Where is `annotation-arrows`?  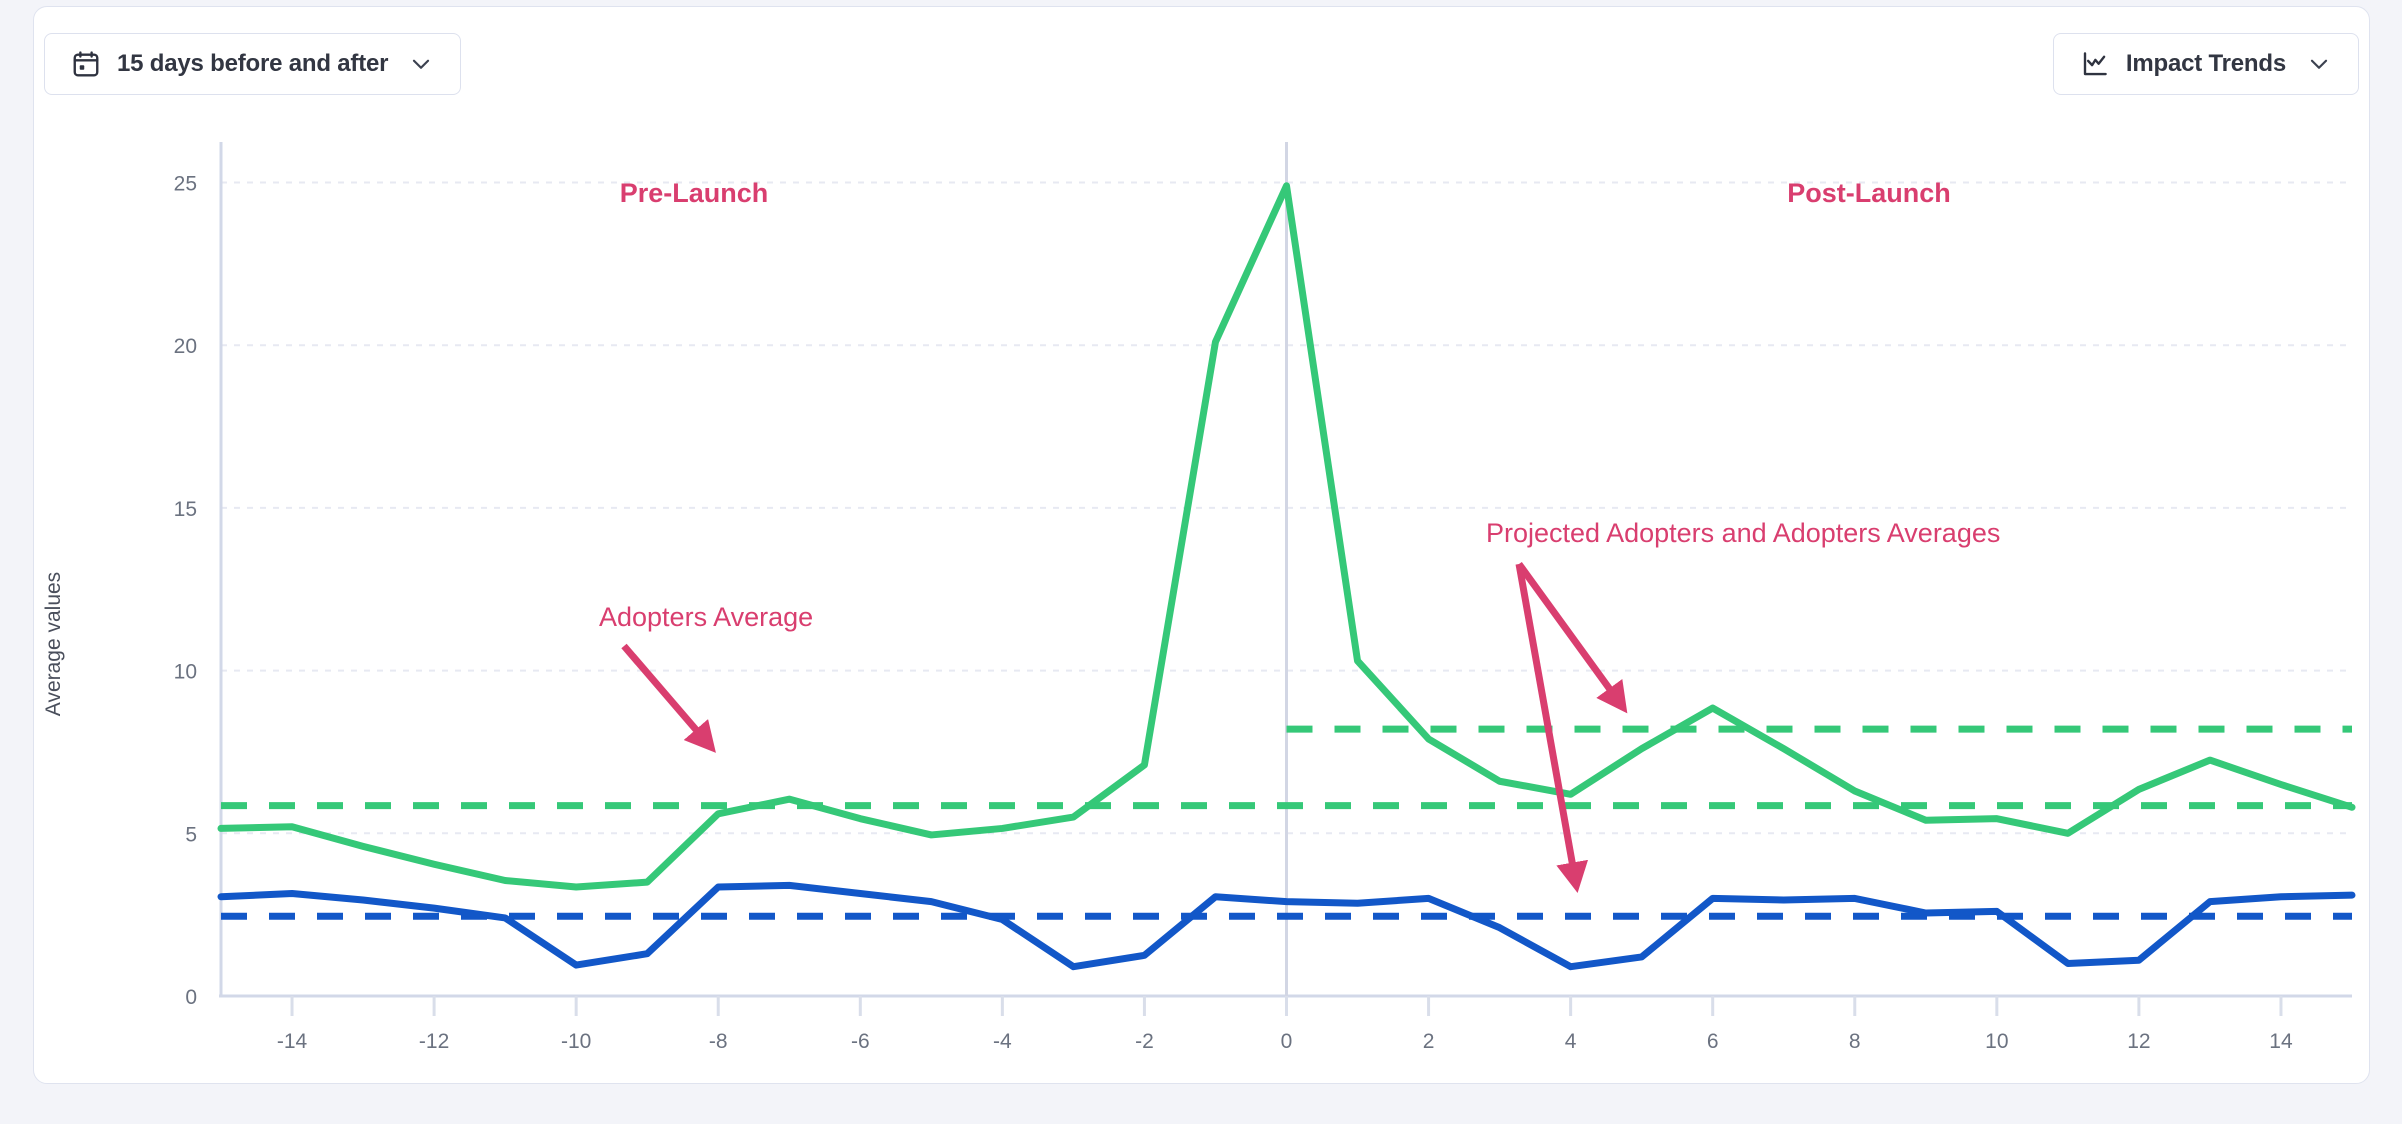 annotation-arrows is located at coordinates (1124, 727).